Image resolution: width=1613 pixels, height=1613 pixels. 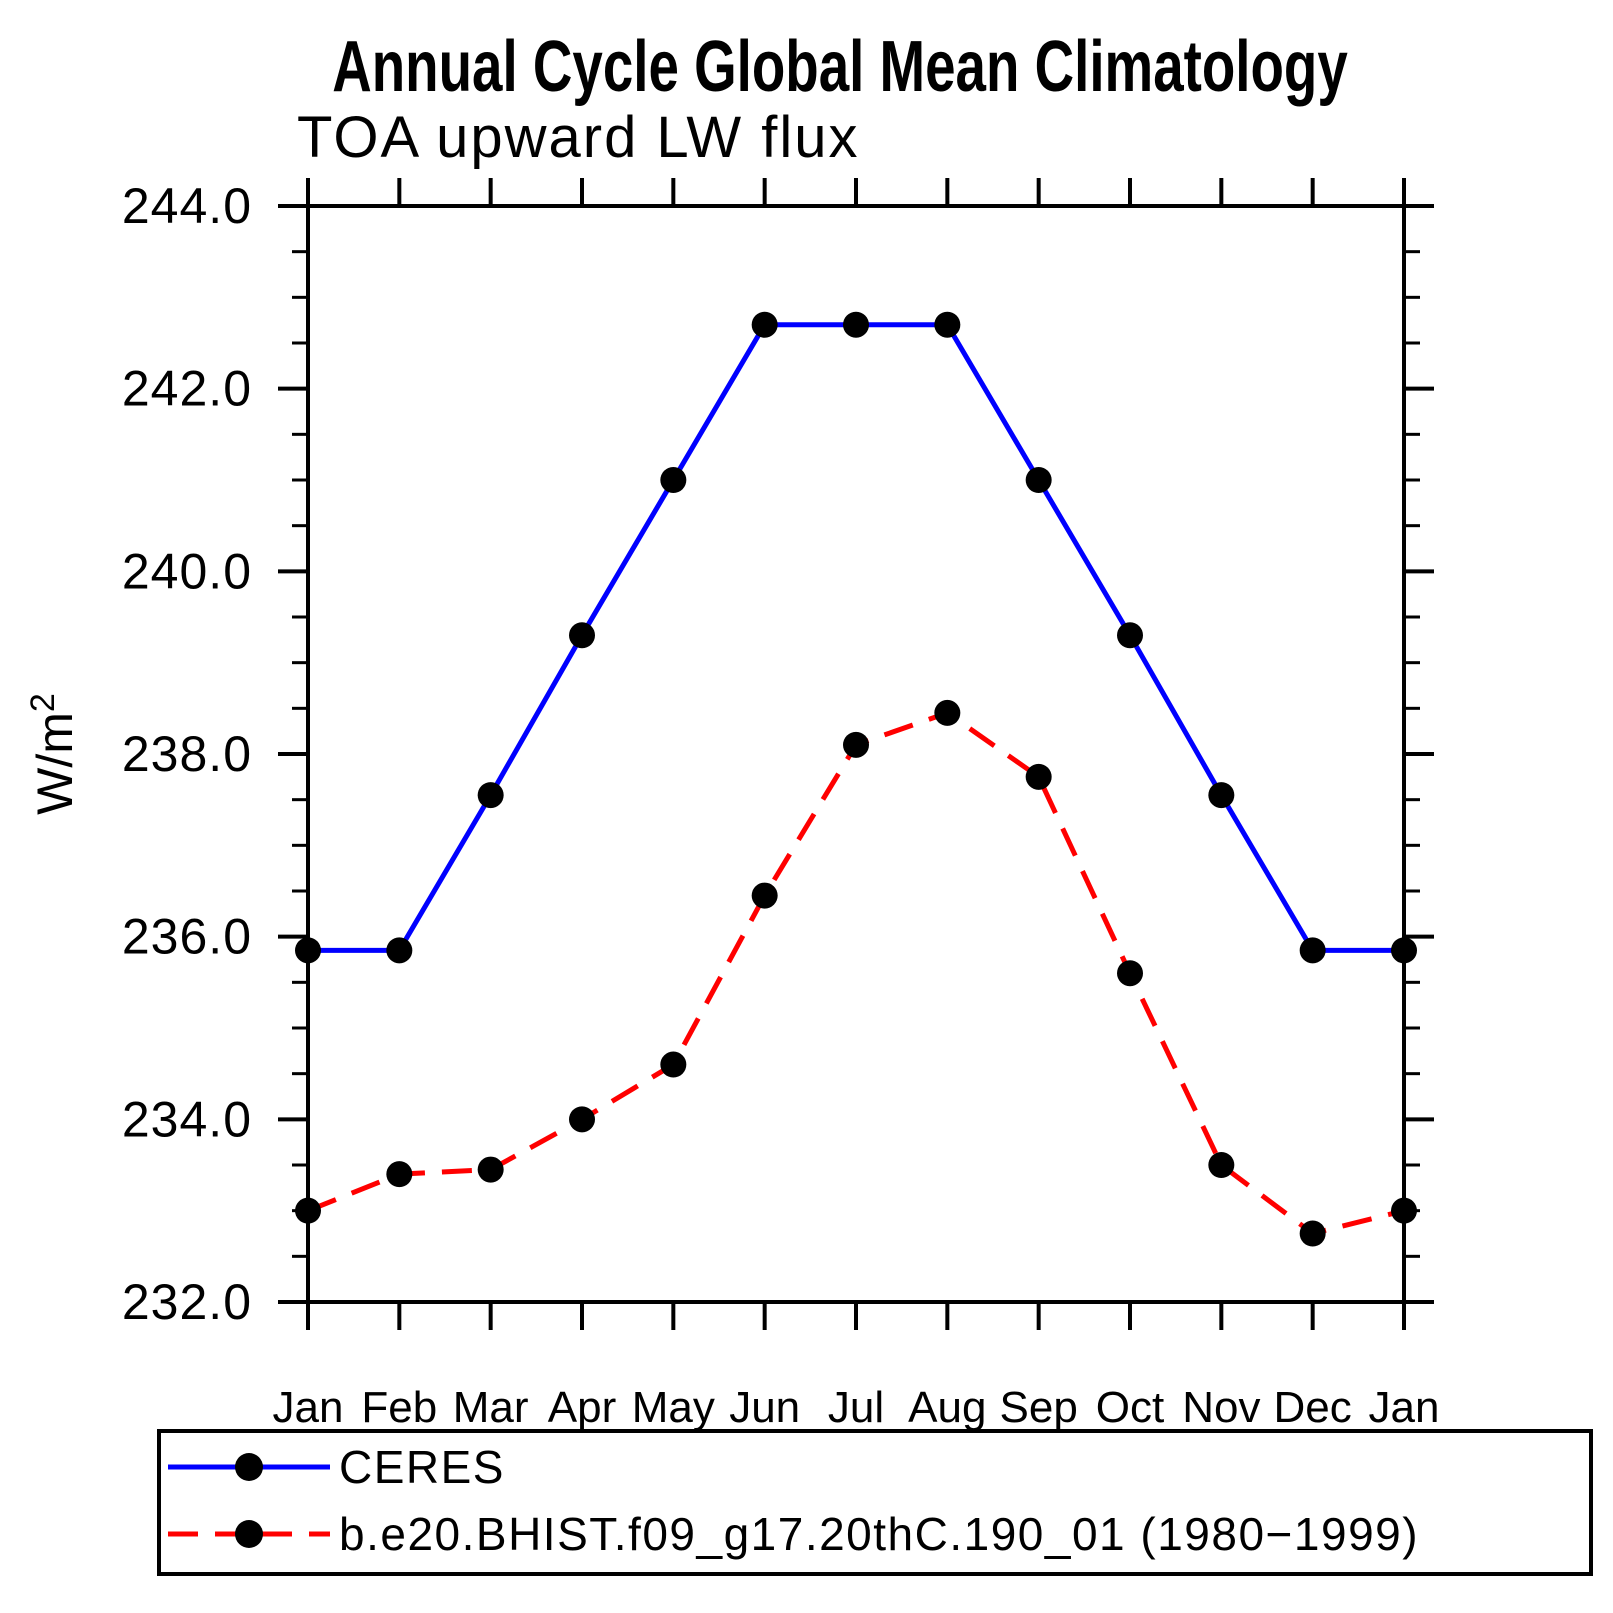 What do you see at coordinates (947, 1407) in the screenshot?
I see `month-label: Aug` at bounding box center [947, 1407].